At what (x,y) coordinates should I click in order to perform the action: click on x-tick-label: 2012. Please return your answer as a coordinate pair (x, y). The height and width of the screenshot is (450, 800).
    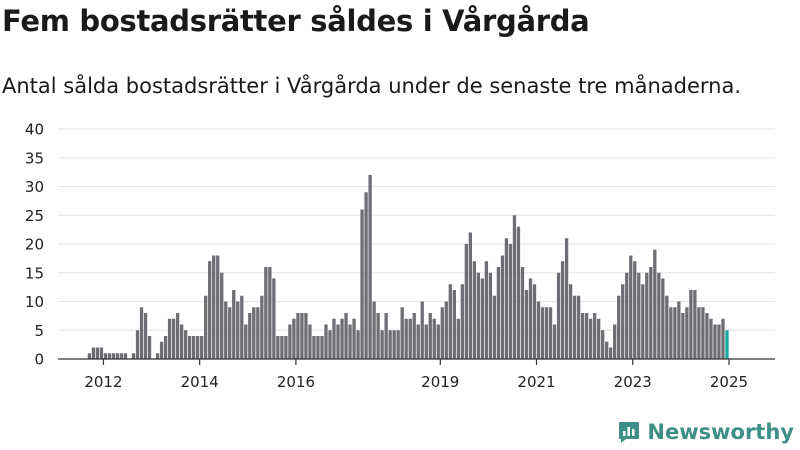
    Looking at the image, I should click on (103, 382).